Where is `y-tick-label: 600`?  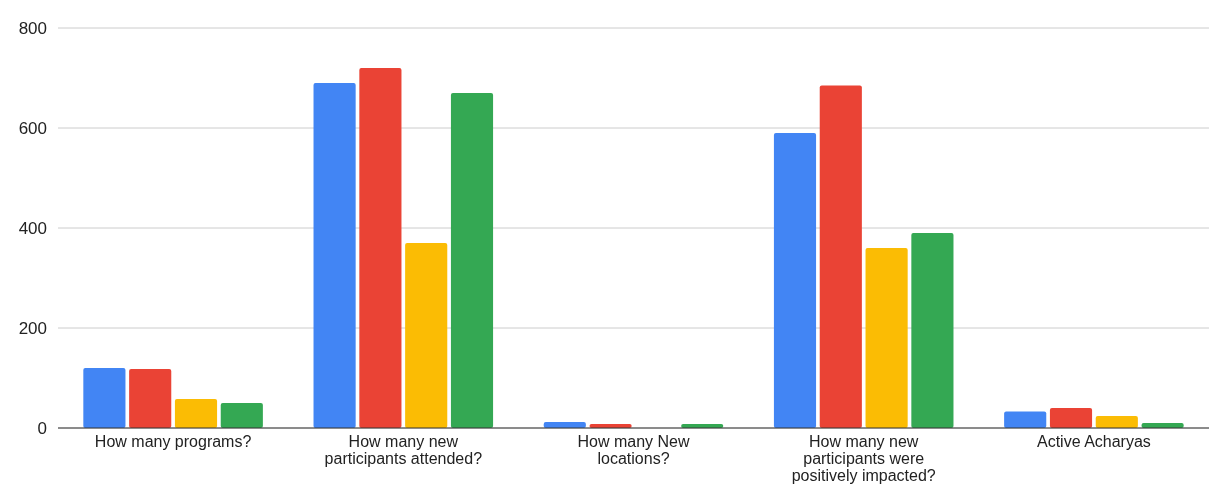
y-tick-label: 600 is located at coordinates (32, 128).